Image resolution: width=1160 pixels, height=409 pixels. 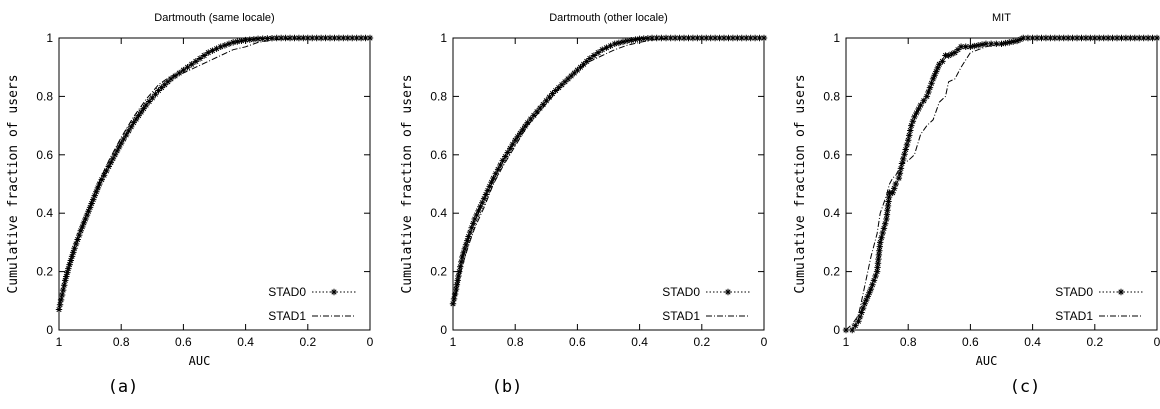 I want to click on chart-title: Dartmouth (other locale), so click(x=608, y=18).